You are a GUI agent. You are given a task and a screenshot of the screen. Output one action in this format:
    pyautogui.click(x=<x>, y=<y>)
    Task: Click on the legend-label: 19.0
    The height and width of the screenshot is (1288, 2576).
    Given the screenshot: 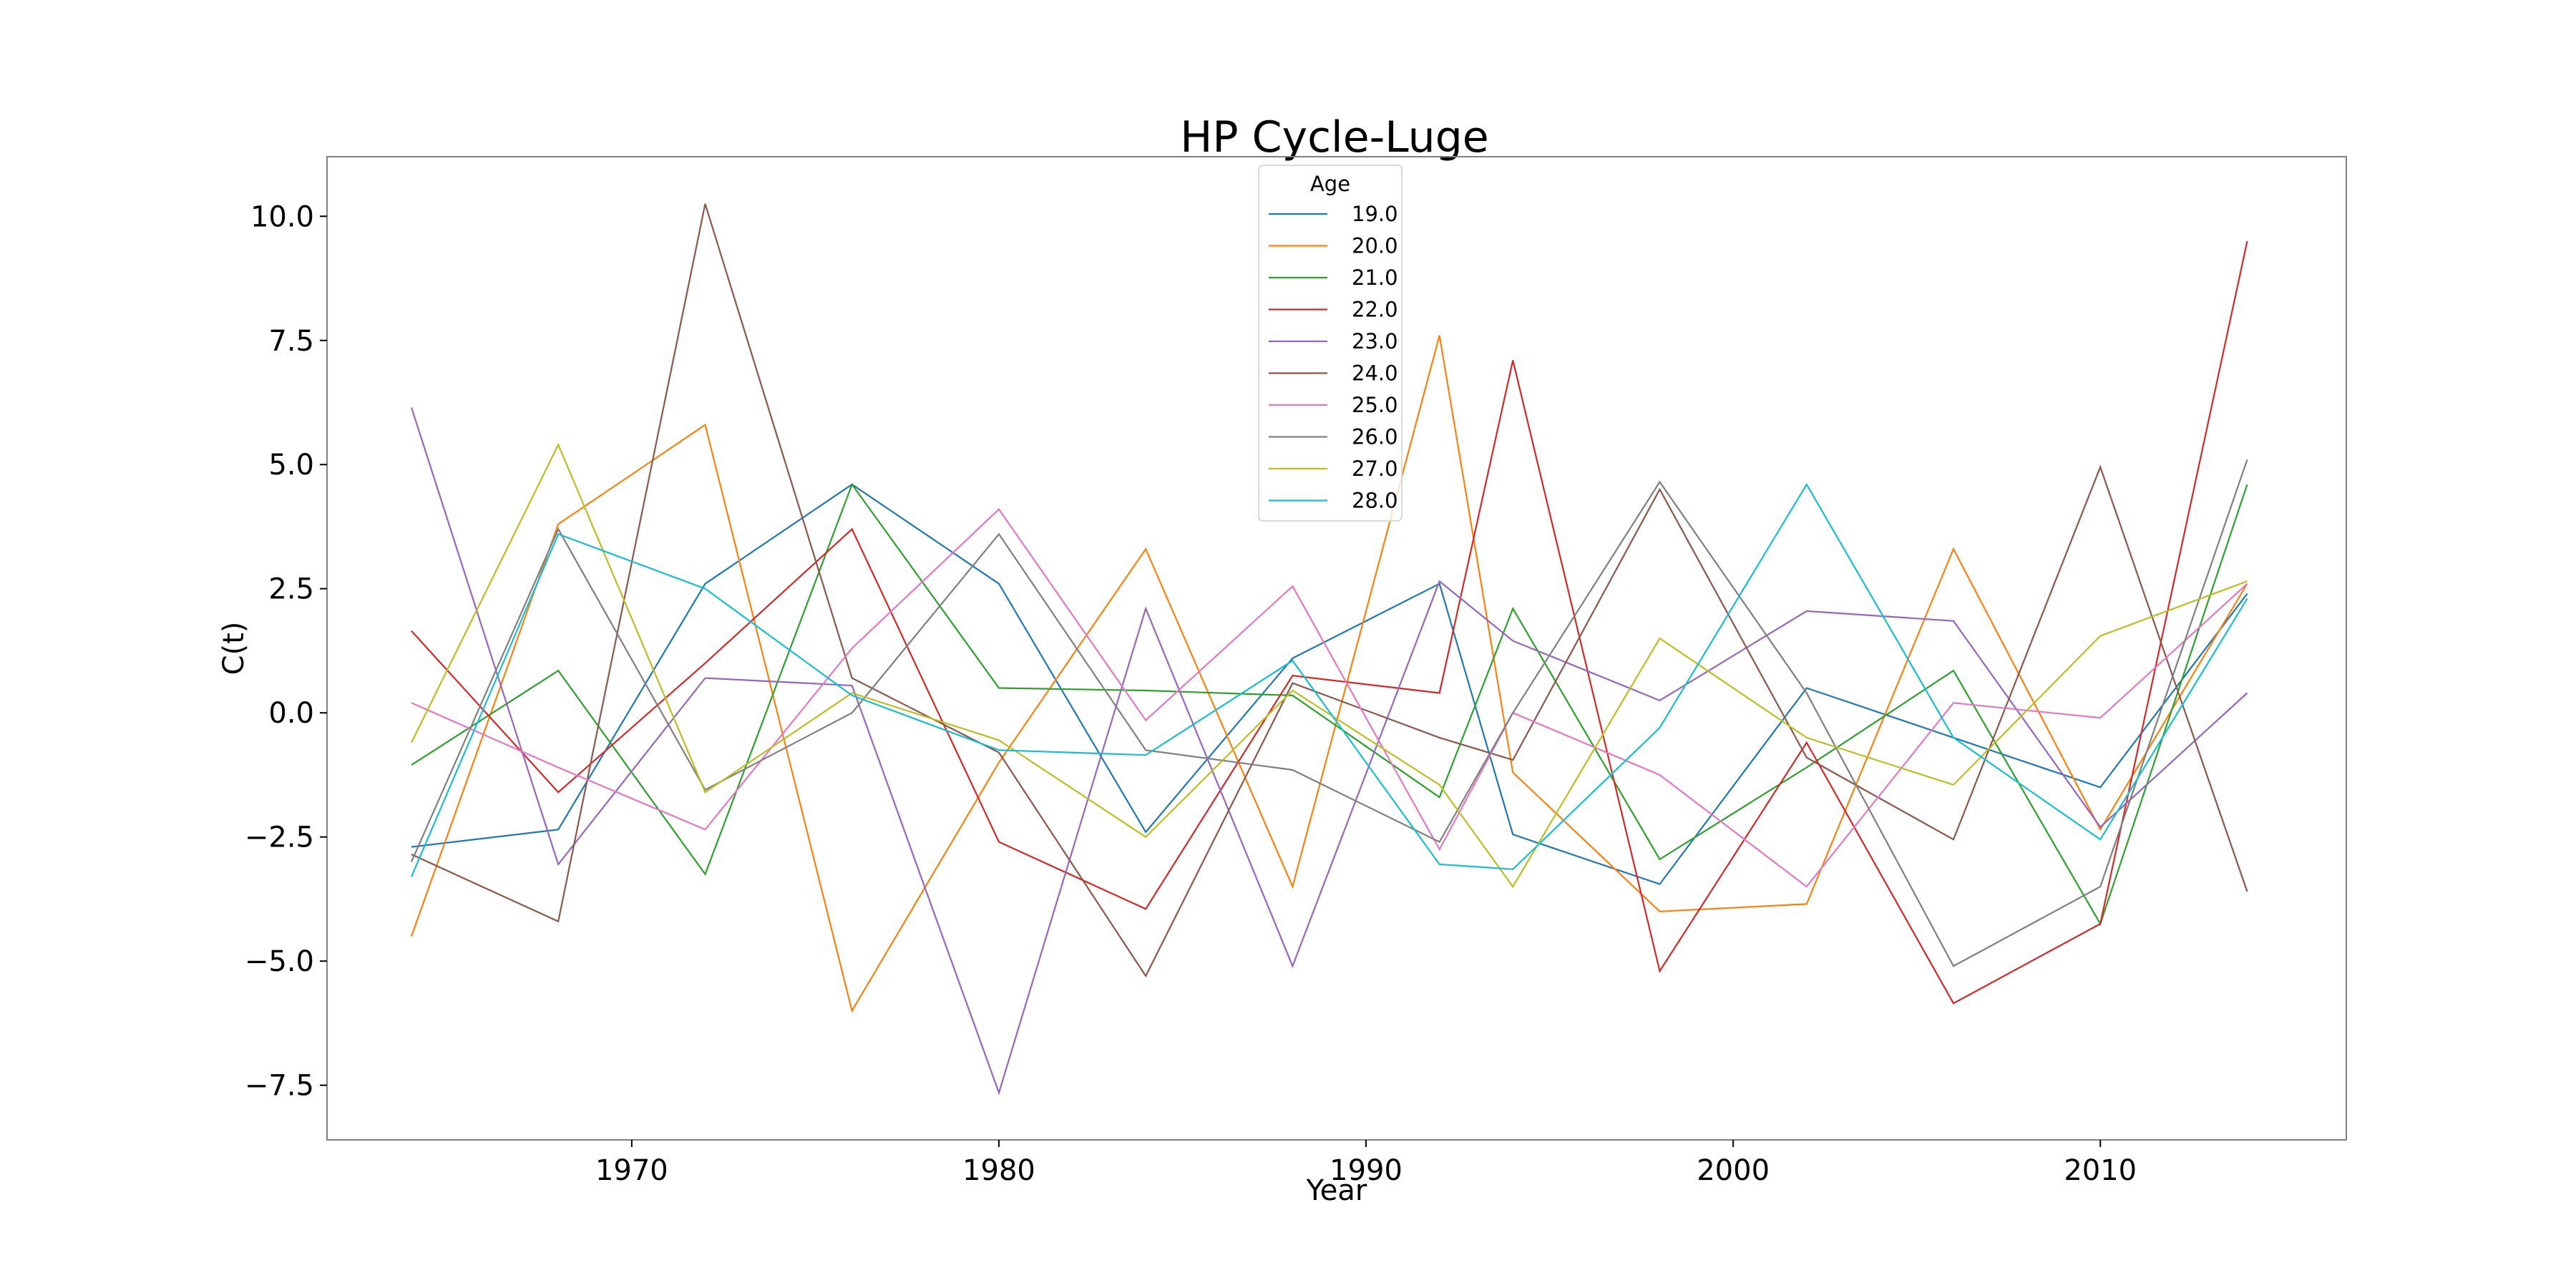 What is the action you would take?
    pyautogui.click(x=1375, y=214)
    